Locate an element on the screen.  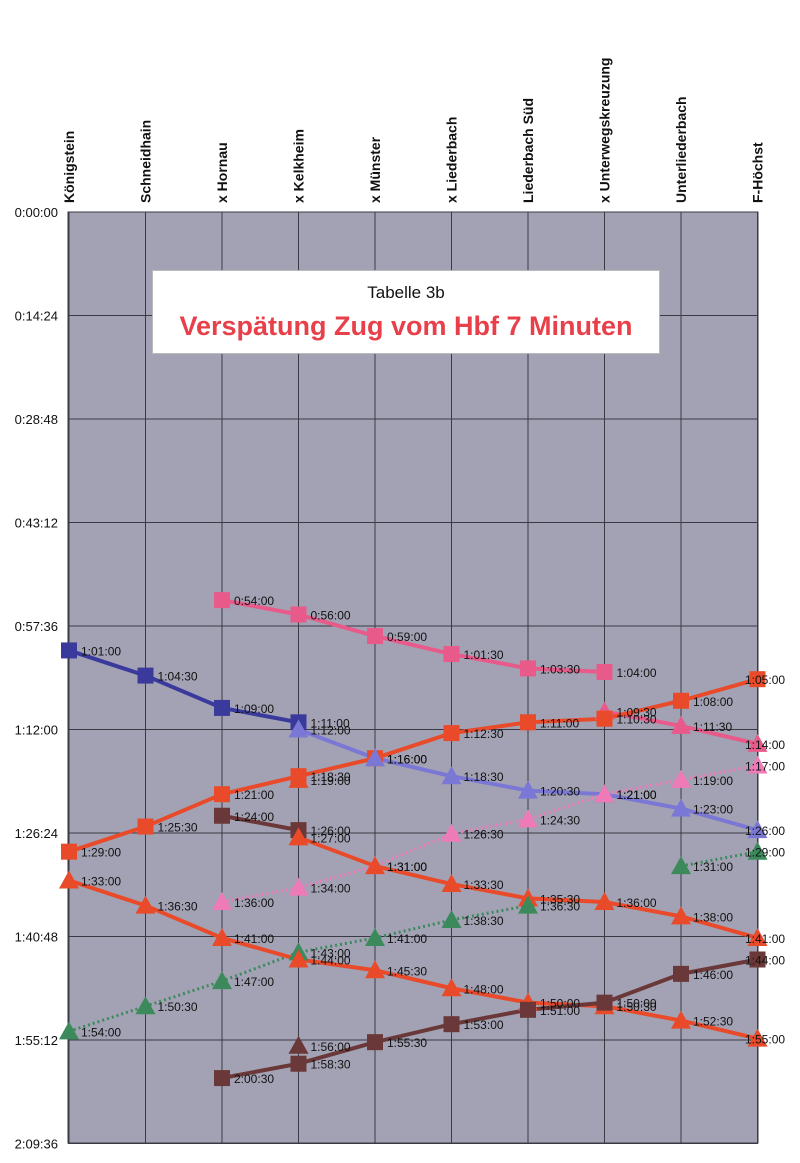
data-label: 1:21:00 is located at coordinates (637, 795).